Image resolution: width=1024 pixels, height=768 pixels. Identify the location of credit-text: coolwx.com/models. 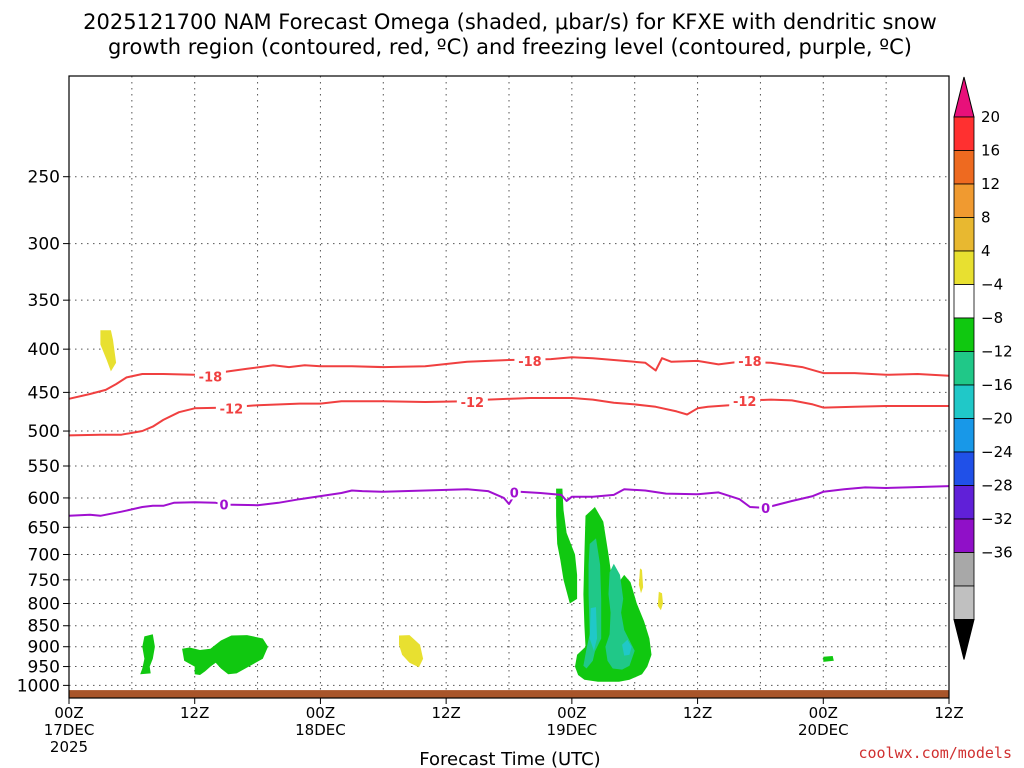
(935, 753).